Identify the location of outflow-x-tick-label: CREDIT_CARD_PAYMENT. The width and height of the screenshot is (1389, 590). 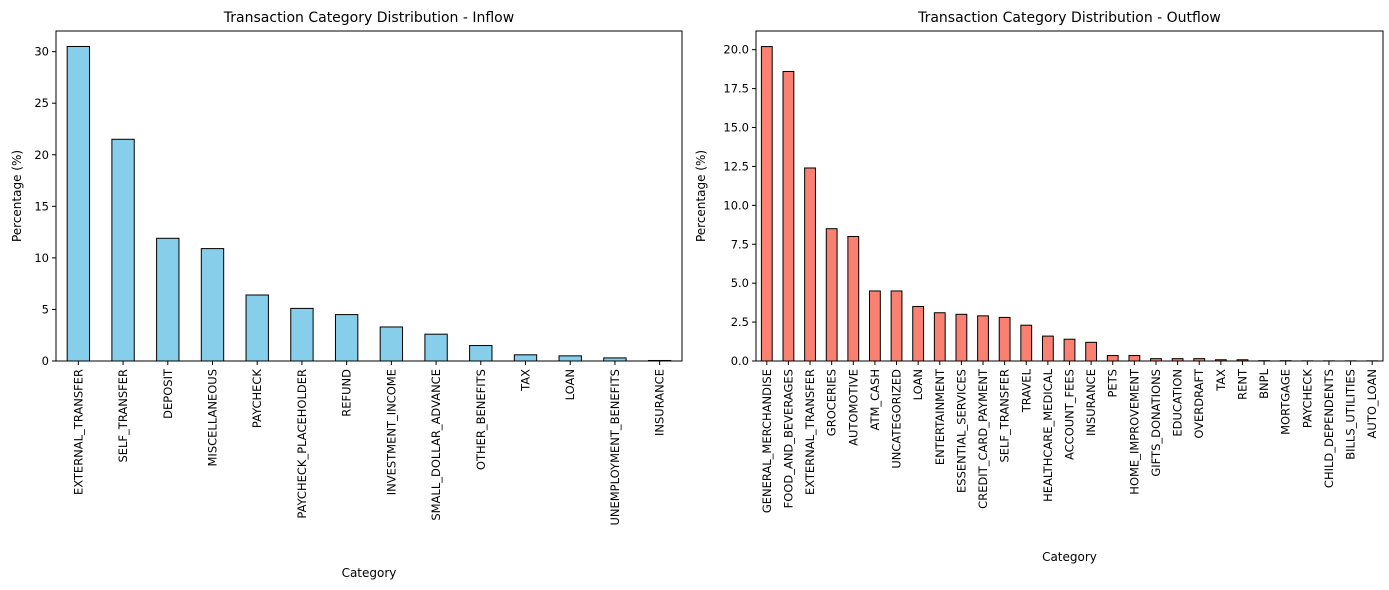
(983, 438).